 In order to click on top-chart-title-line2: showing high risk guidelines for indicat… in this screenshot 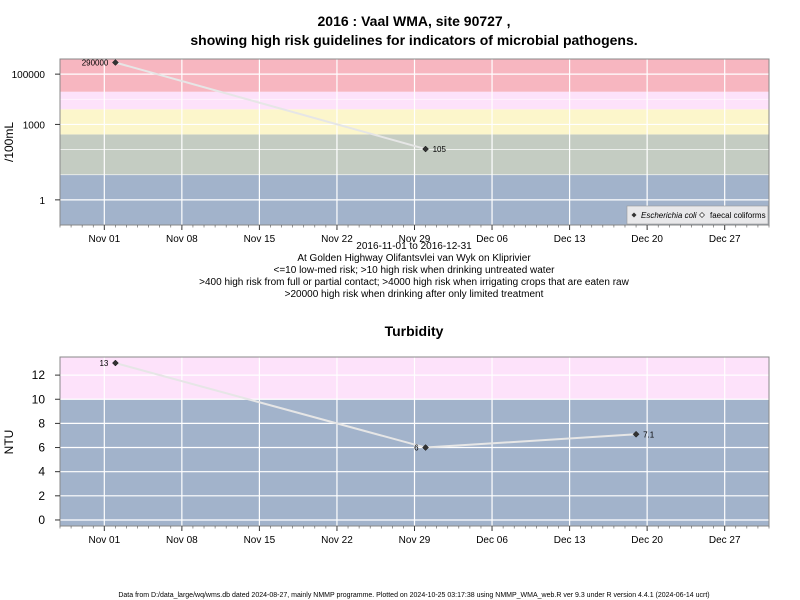, I will do `click(413, 40)`.